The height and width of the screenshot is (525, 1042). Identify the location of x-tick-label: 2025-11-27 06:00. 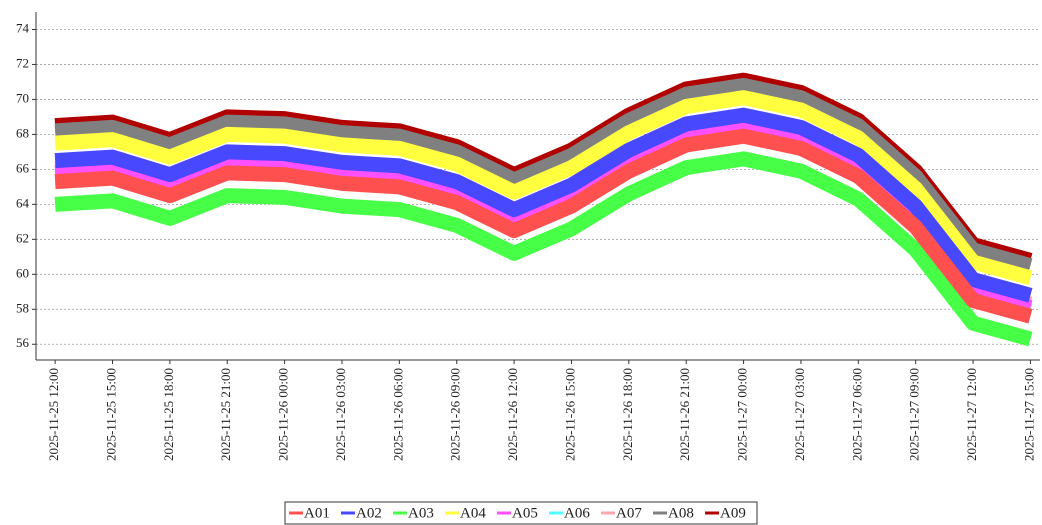
(856, 414).